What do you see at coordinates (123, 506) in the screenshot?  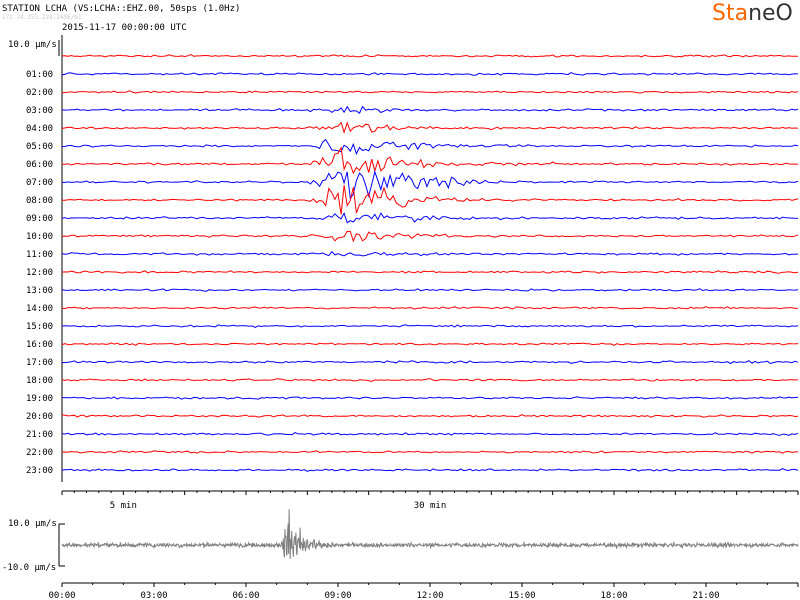 I see `minute-tick-label: 5 min` at bounding box center [123, 506].